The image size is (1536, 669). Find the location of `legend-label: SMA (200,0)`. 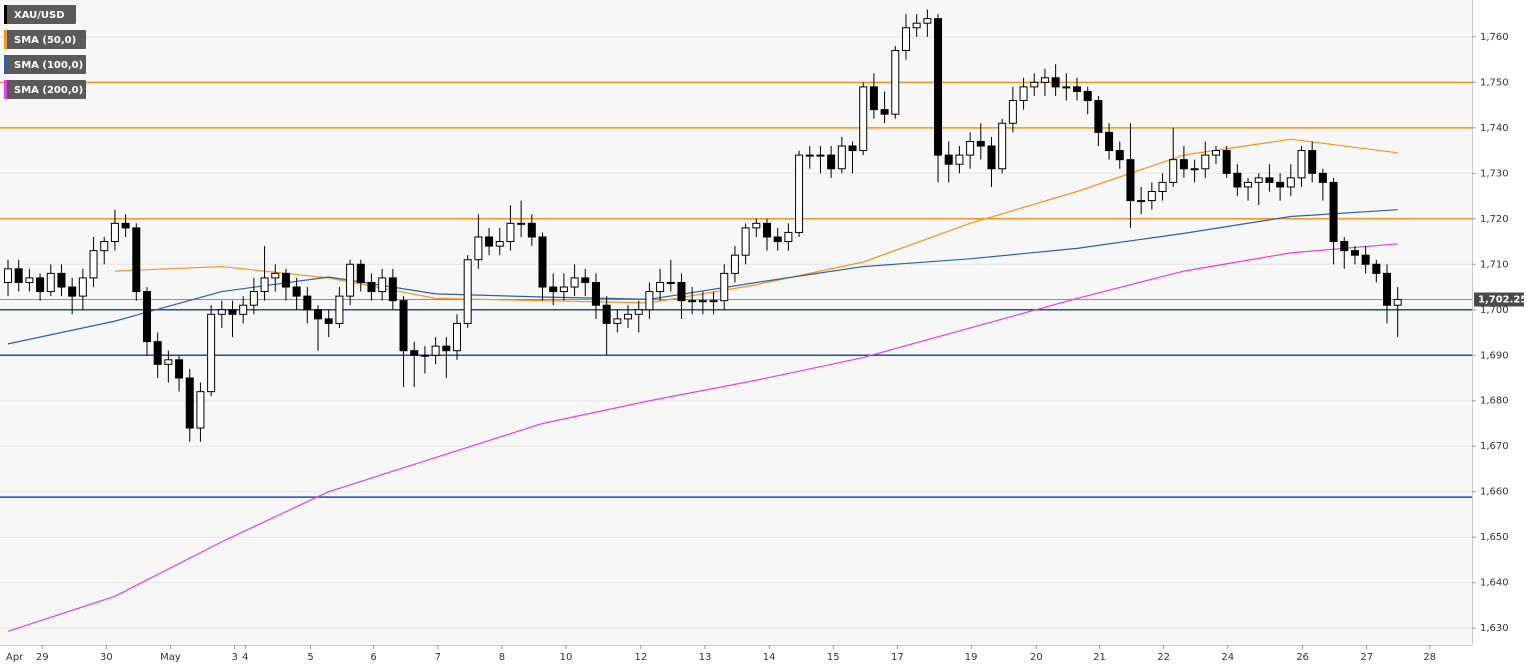

legend-label: SMA (200,0) is located at coordinates (48, 90).